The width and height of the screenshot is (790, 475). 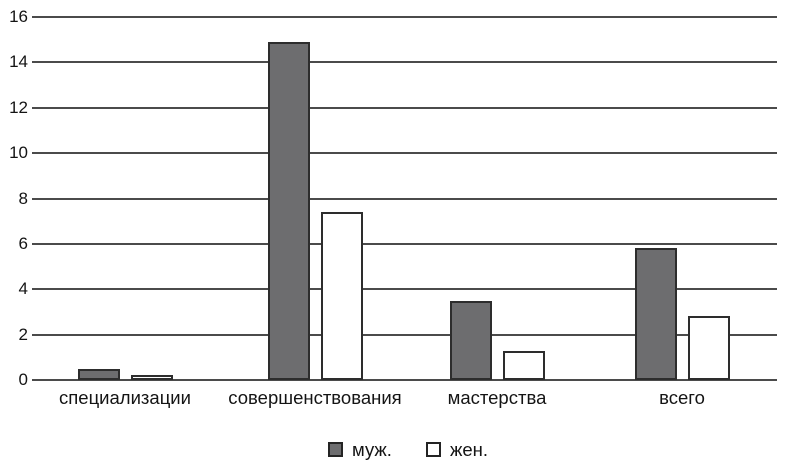 I want to click on bar-series1-всего, so click(x=709, y=348).